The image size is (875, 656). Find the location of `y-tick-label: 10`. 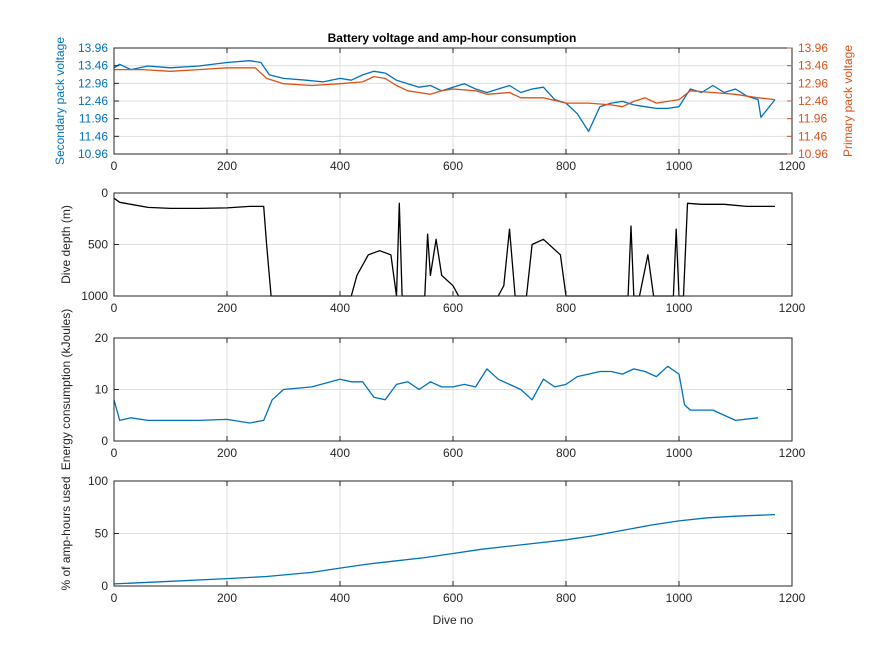

y-tick-label: 10 is located at coordinates (102, 390).